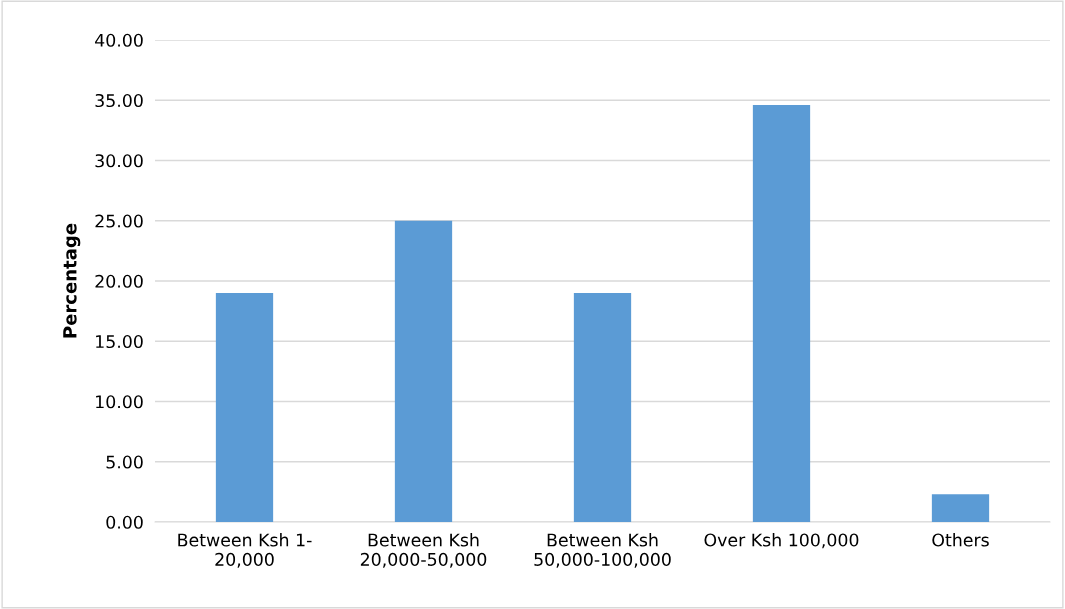 The height and width of the screenshot is (609, 1065). I want to click on x-tick-label: Over Ksh 100,000, so click(781, 541).